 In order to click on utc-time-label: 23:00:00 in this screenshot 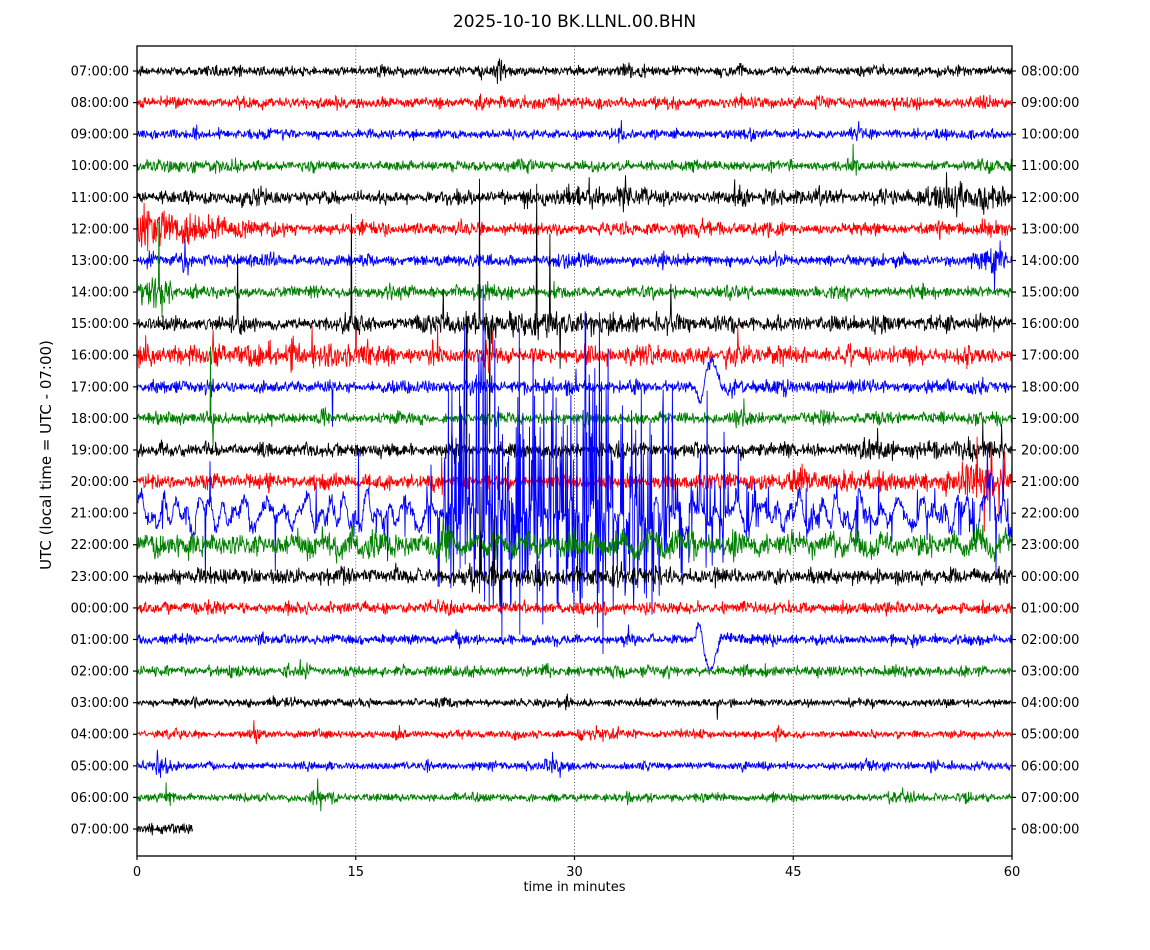, I will do `click(100, 577)`.